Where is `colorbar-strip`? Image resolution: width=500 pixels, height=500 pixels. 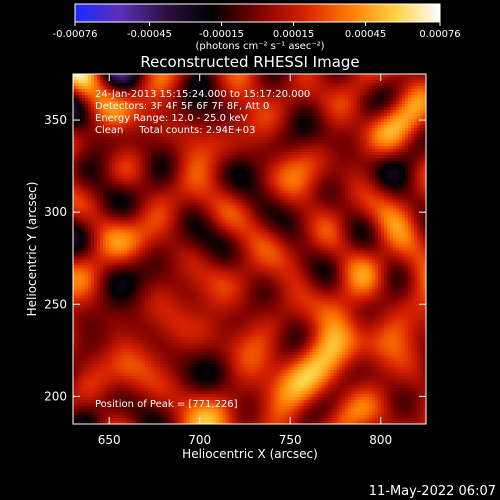 colorbar-strip is located at coordinates (257, 13).